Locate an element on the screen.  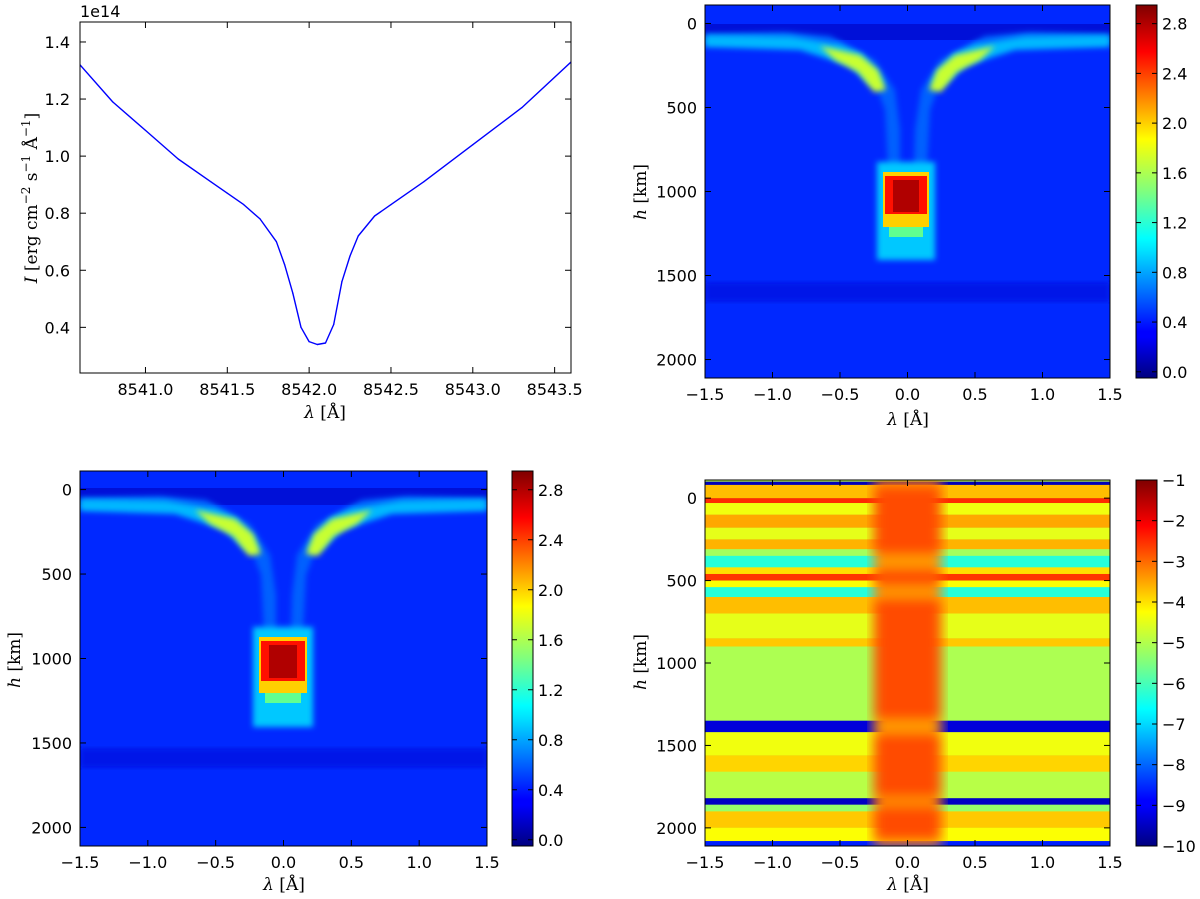
y-tick-label: 0.4 is located at coordinates (57, 327).